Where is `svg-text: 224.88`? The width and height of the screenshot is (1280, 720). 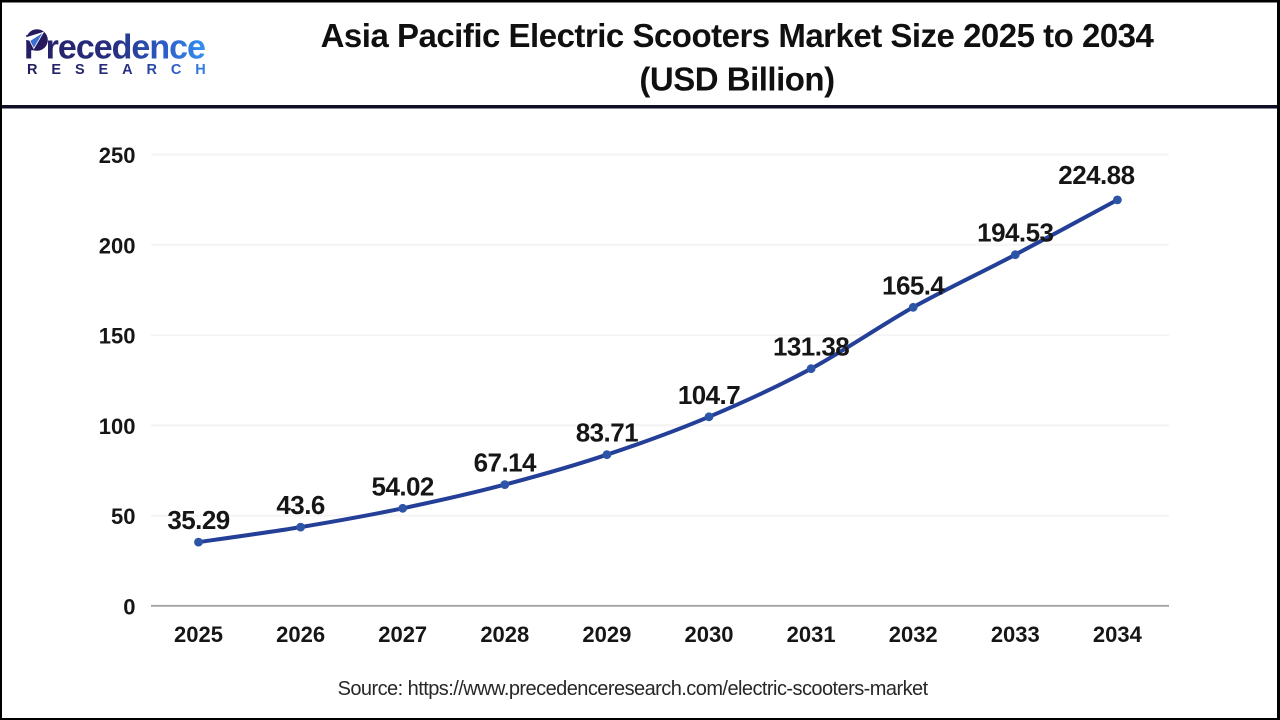 svg-text: 224.88 is located at coordinates (1096, 175).